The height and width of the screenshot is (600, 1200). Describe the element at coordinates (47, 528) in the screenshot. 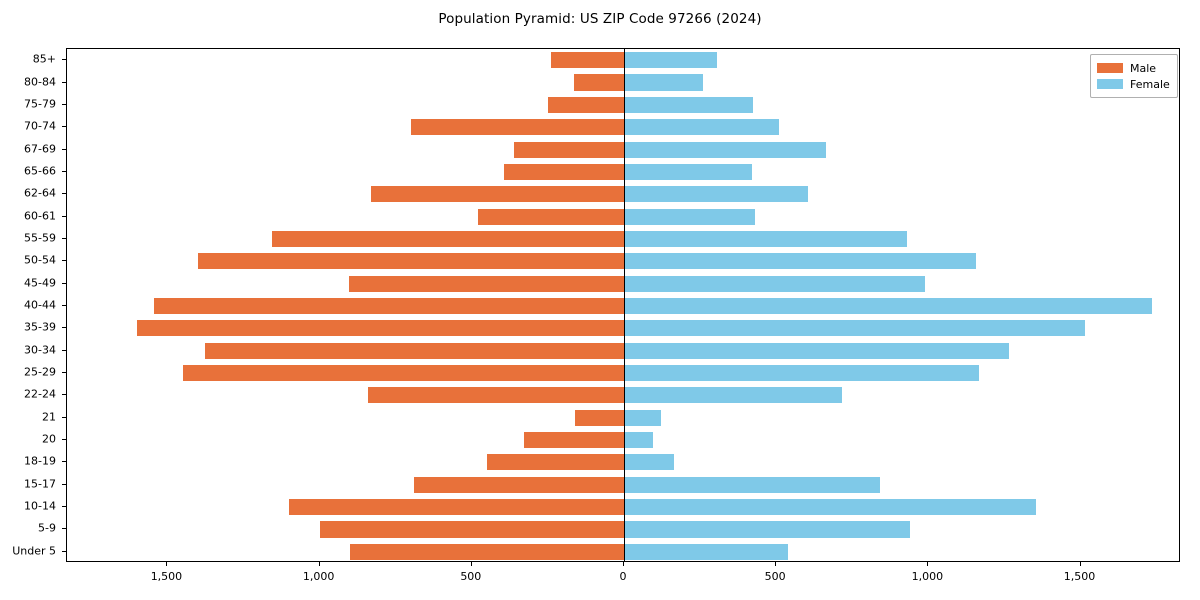

I see `y-tick-label: 5-9` at that location.